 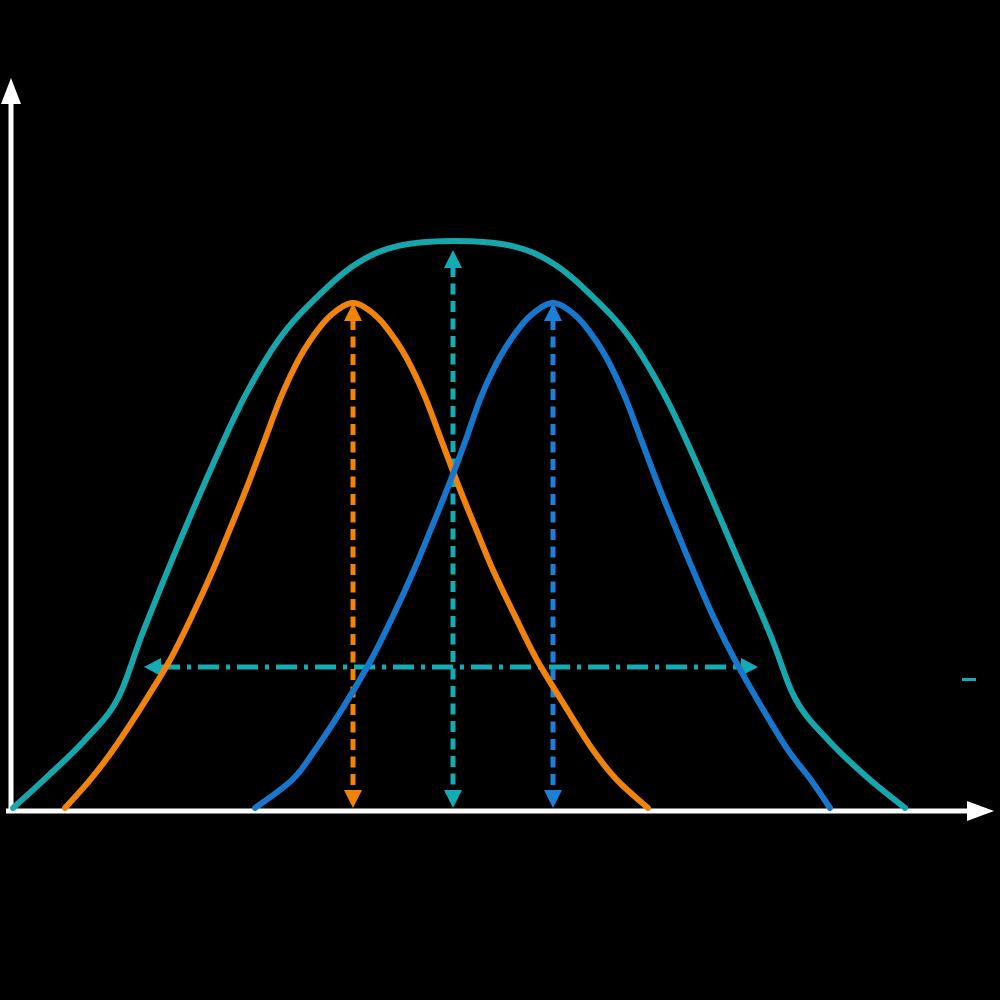 What do you see at coordinates (749, 667) in the screenshot?
I see `width-arrow-right-arrowhead-icon` at bounding box center [749, 667].